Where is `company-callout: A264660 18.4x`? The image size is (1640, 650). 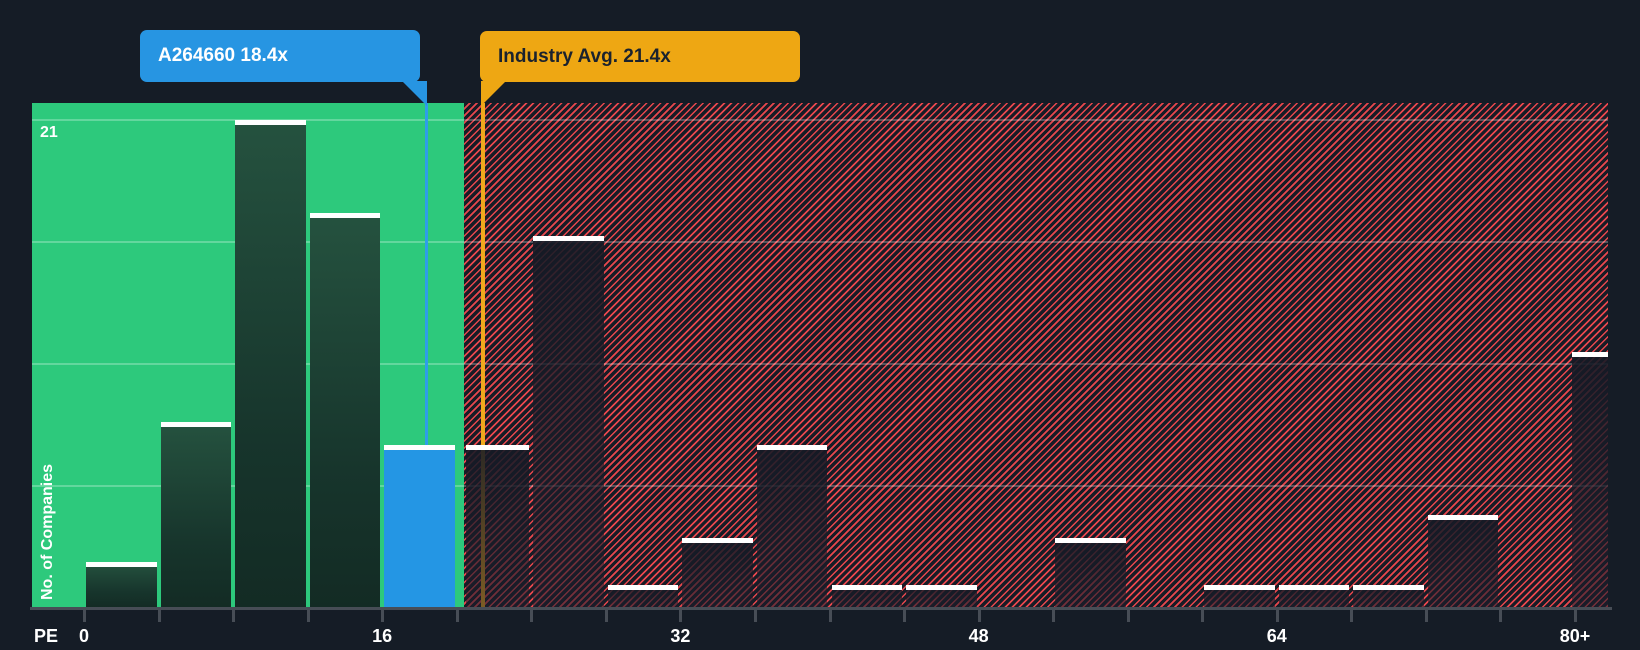 company-callout: A264660 18.4x is located at coordinates (280, 56).